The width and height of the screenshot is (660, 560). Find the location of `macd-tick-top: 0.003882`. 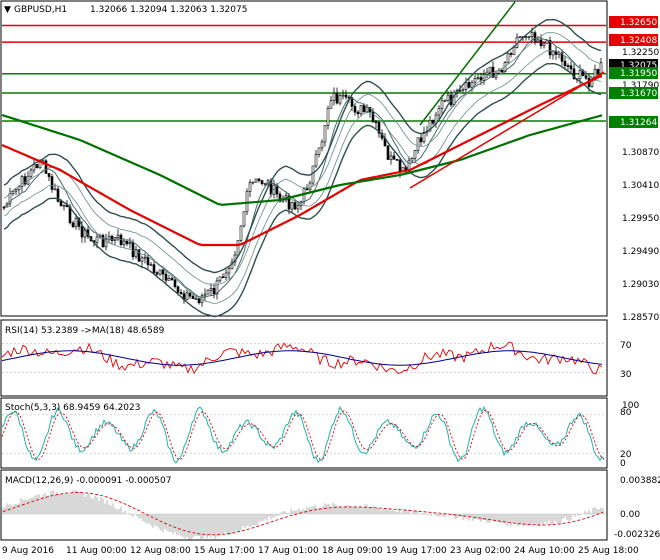

macd-tick-top: 0.003882 is located at coordinates (640, 481).